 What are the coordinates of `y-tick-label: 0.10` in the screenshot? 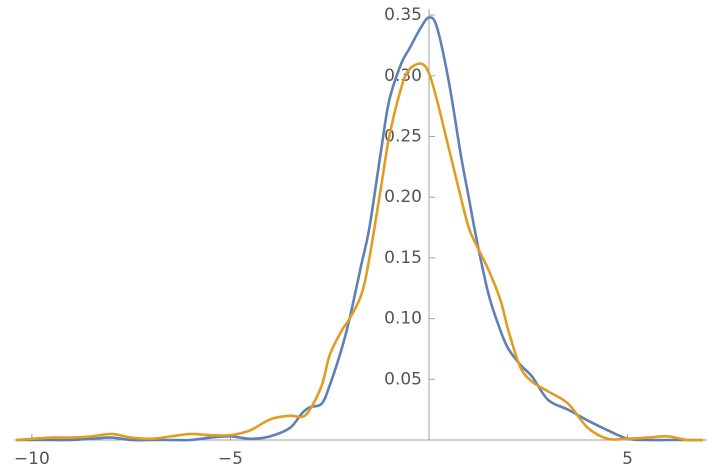 It's located at (403, 319).